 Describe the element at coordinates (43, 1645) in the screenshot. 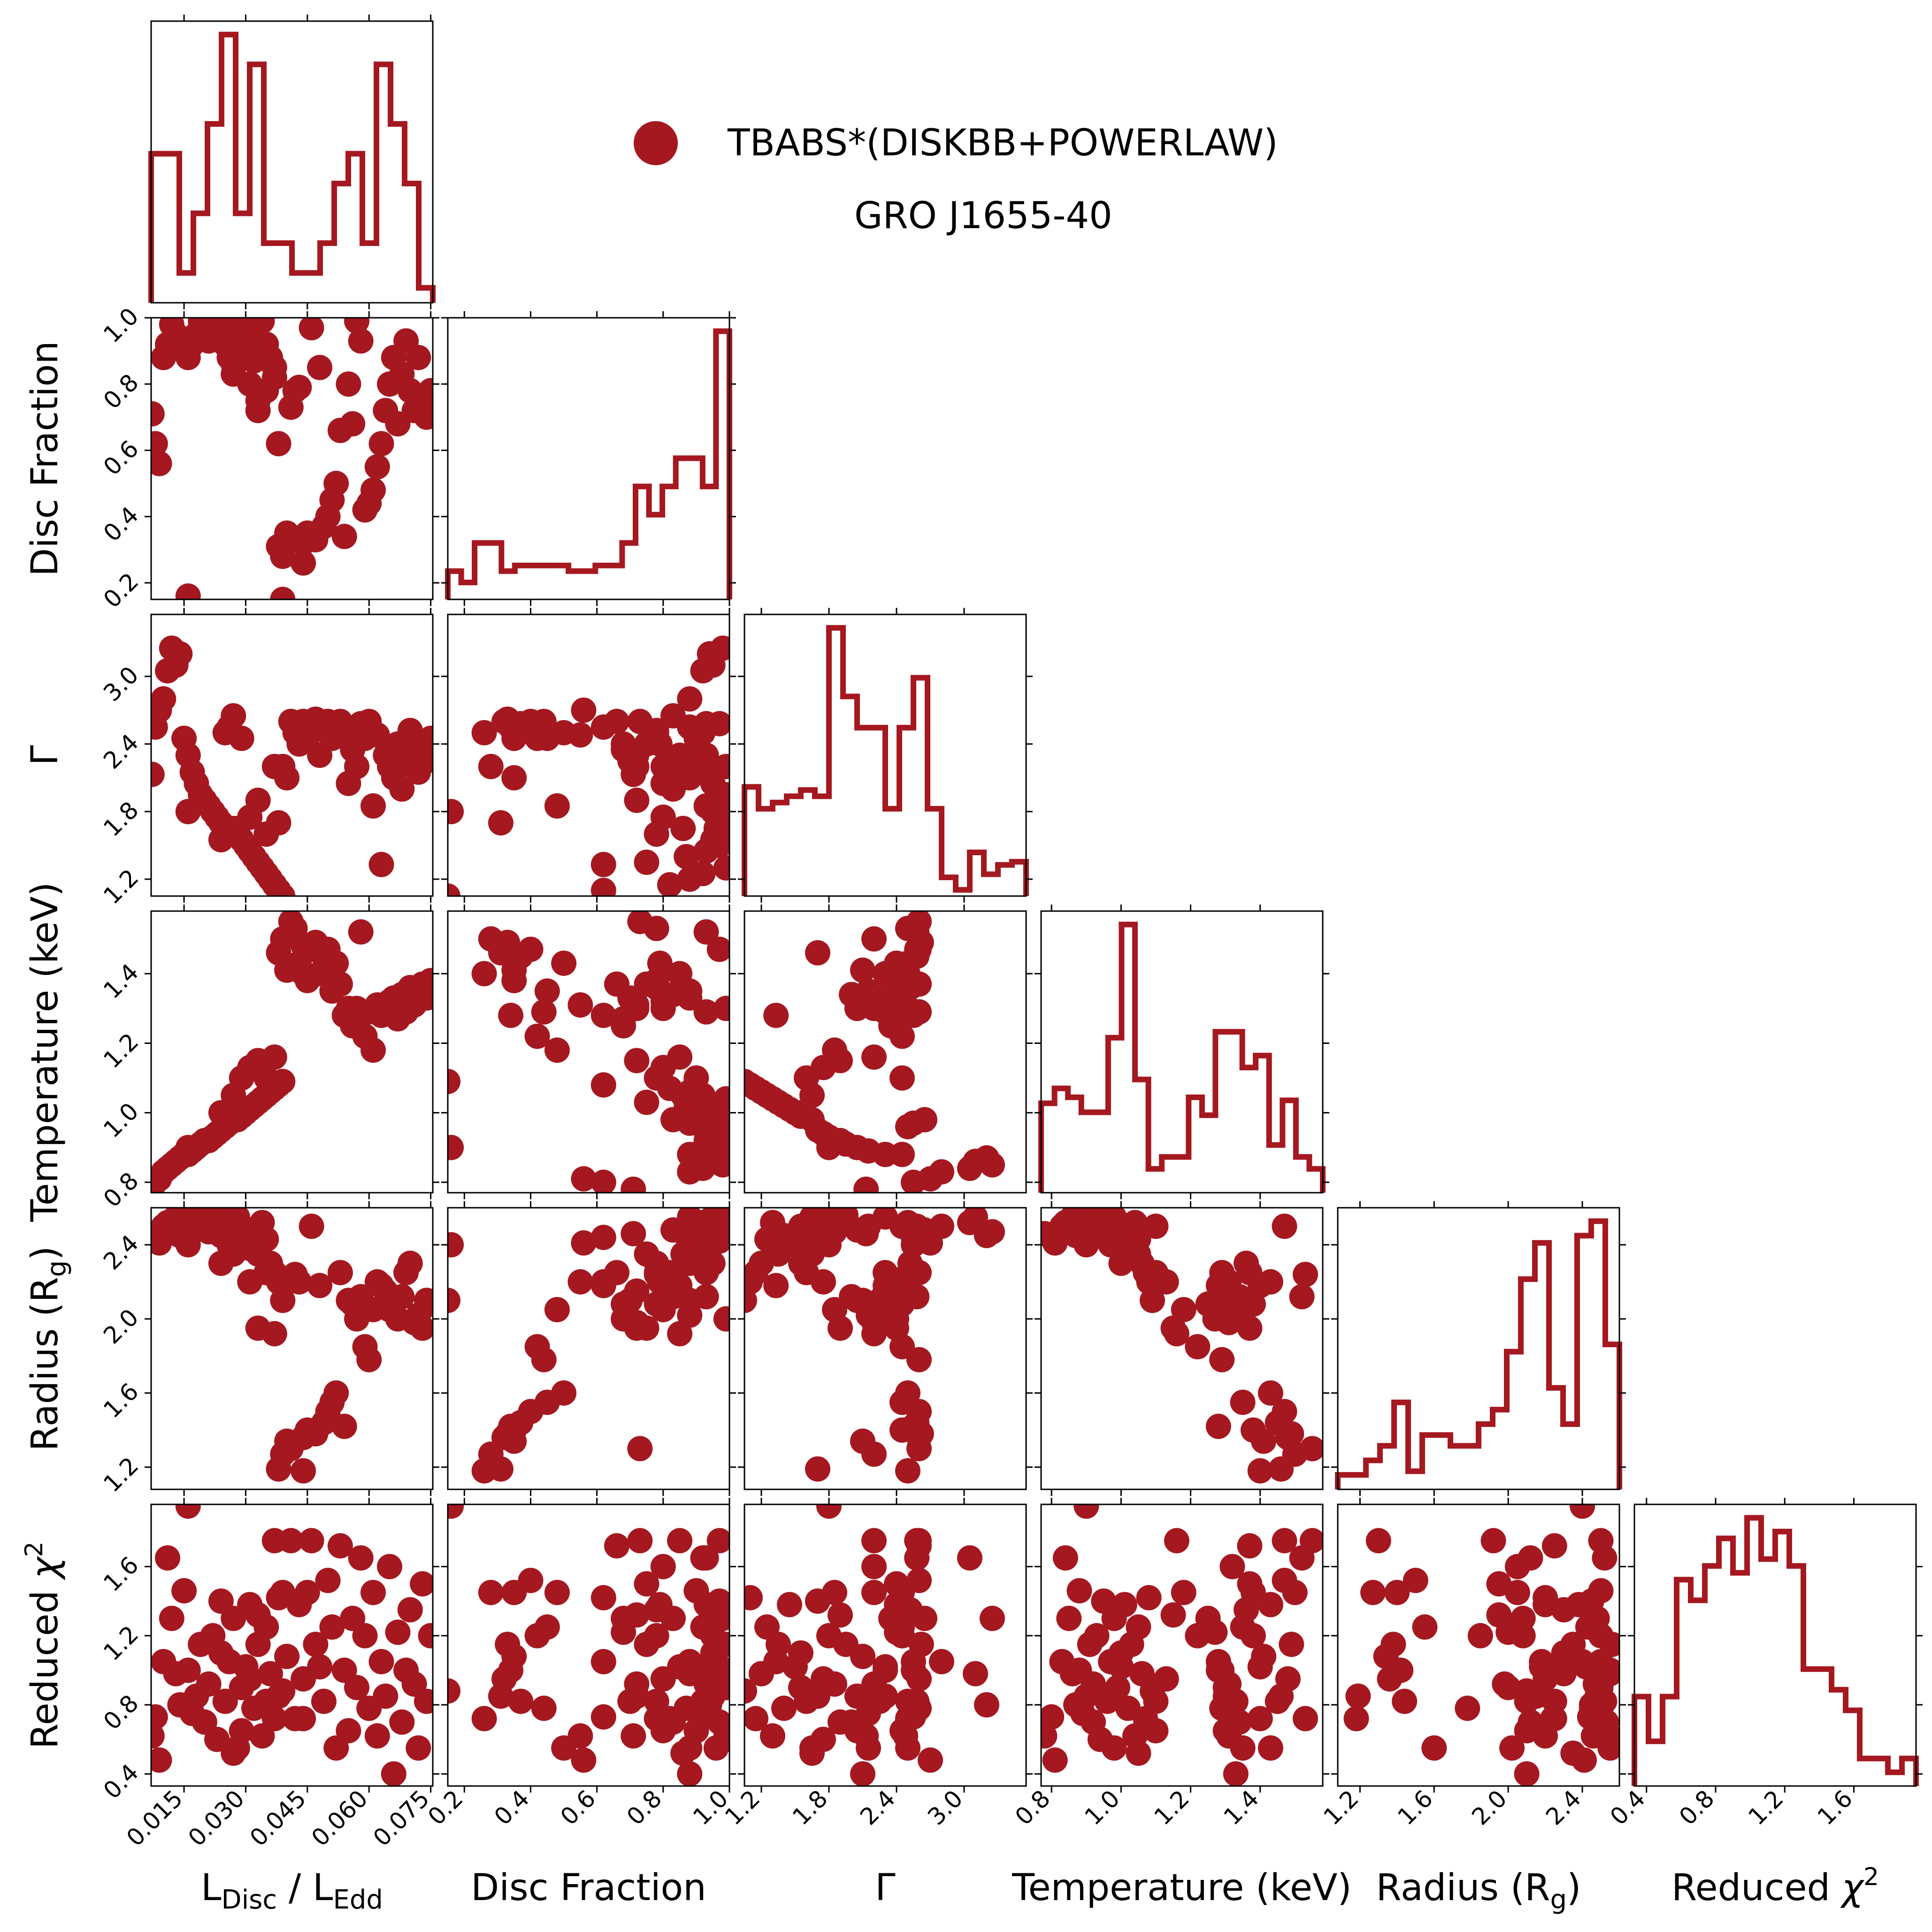

I see `y-axis-label-chi2: Reduced χ2` at that location.